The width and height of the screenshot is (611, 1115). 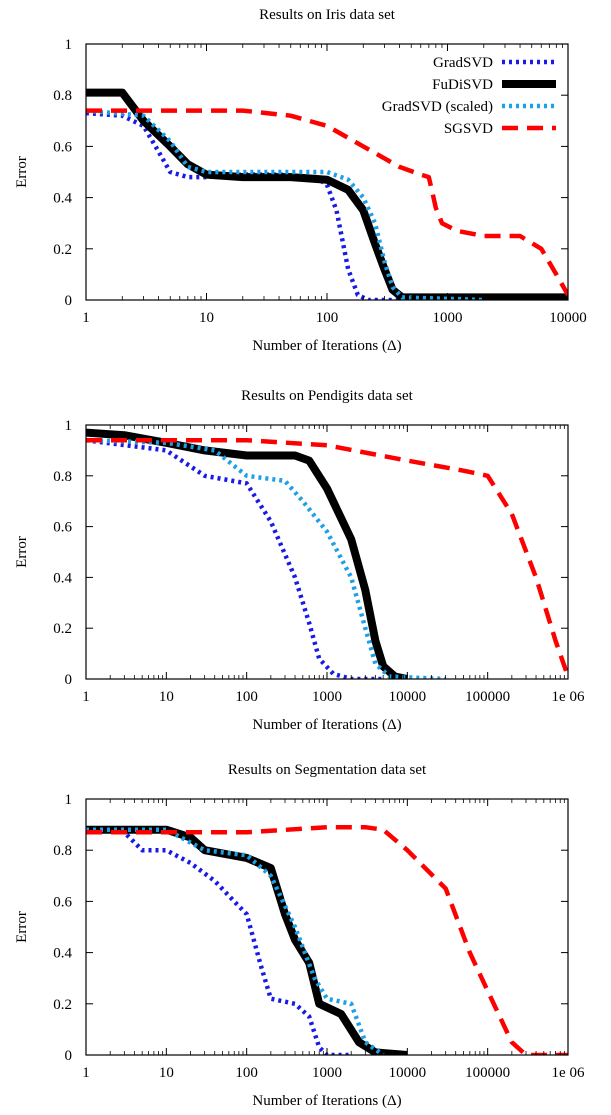 I want to click on chart-title: Results on Iris data set, so click(x=327, y=15).